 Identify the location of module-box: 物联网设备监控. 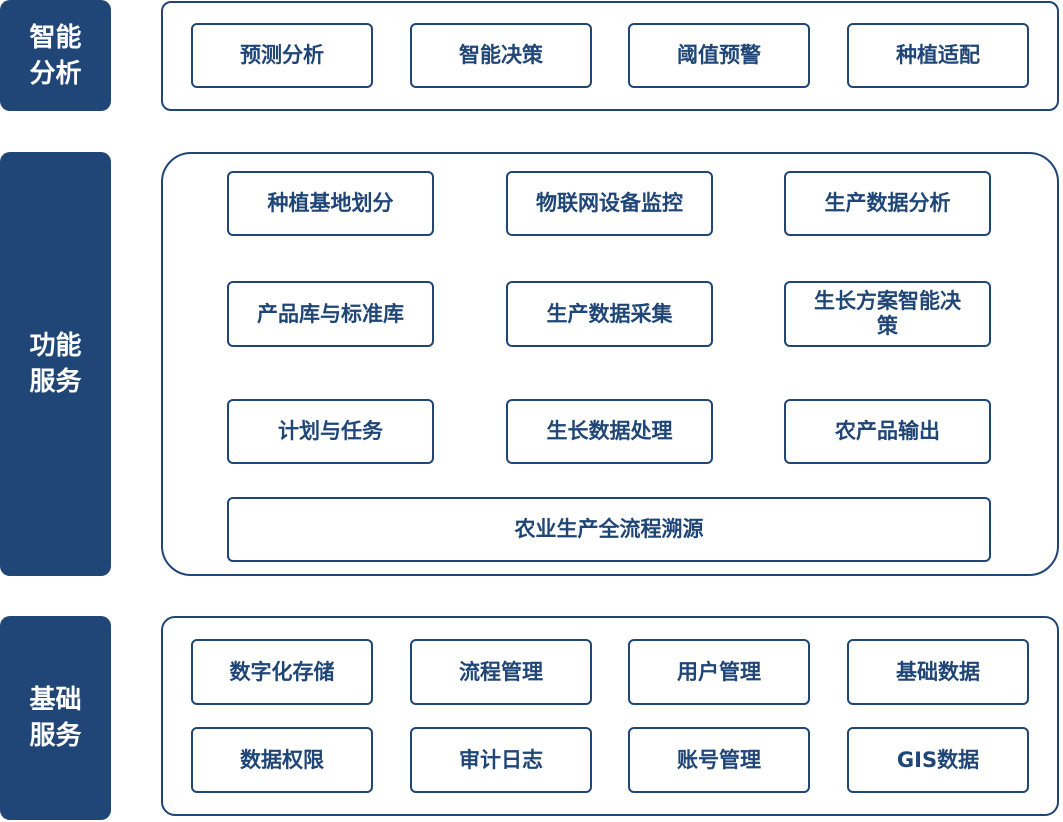
(609, 203).